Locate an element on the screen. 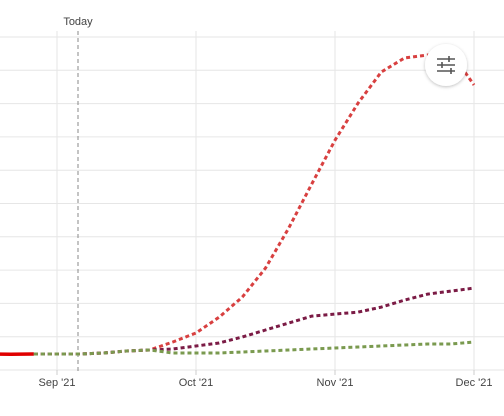 The width and height of the screenshot is (504, 416). x-axis: Sep '21 Oct '21 Nov '21 Dec '21 is located at coordinates (266, 383).